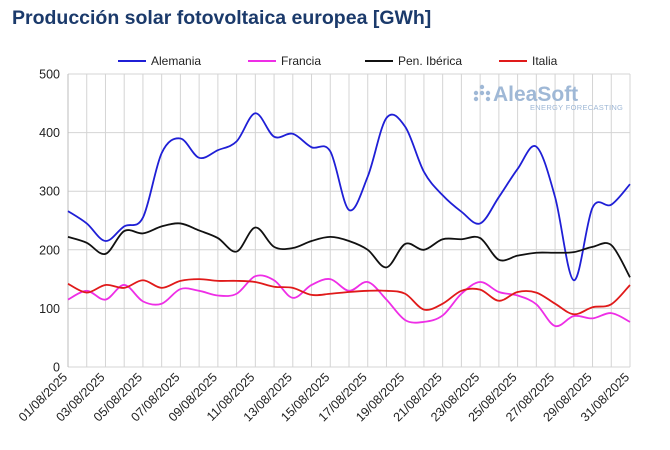 The width and height of the screenshot is (670, 450). What do you see at coordinates (56, 368) in the screenshot?
I see `y-tick-label: 0` at bounding box center [56, 368].